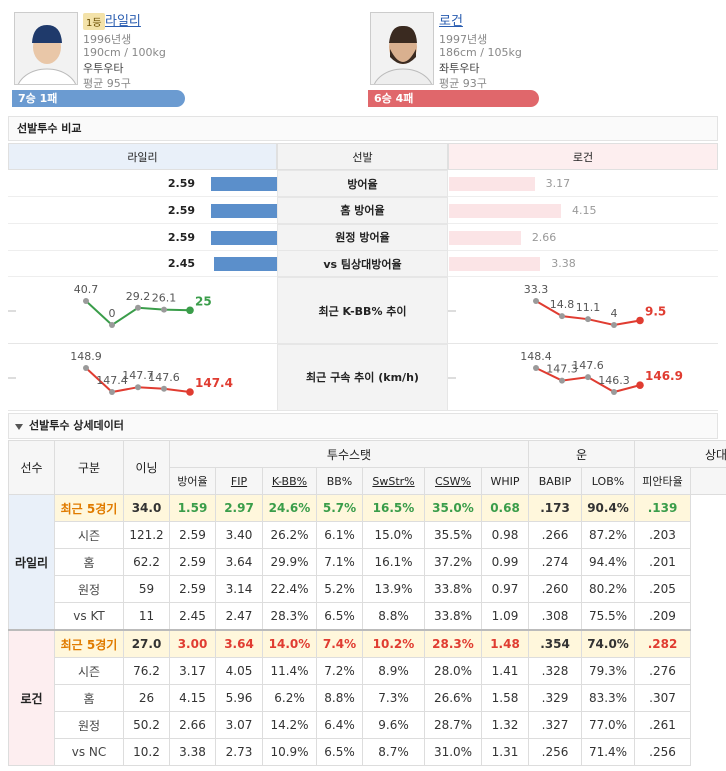 The height and width of the screenshot is (771, 726). Describe the element at coordinates (555, 725) in the screenshot. I see `stat-cell: .327` at that location.